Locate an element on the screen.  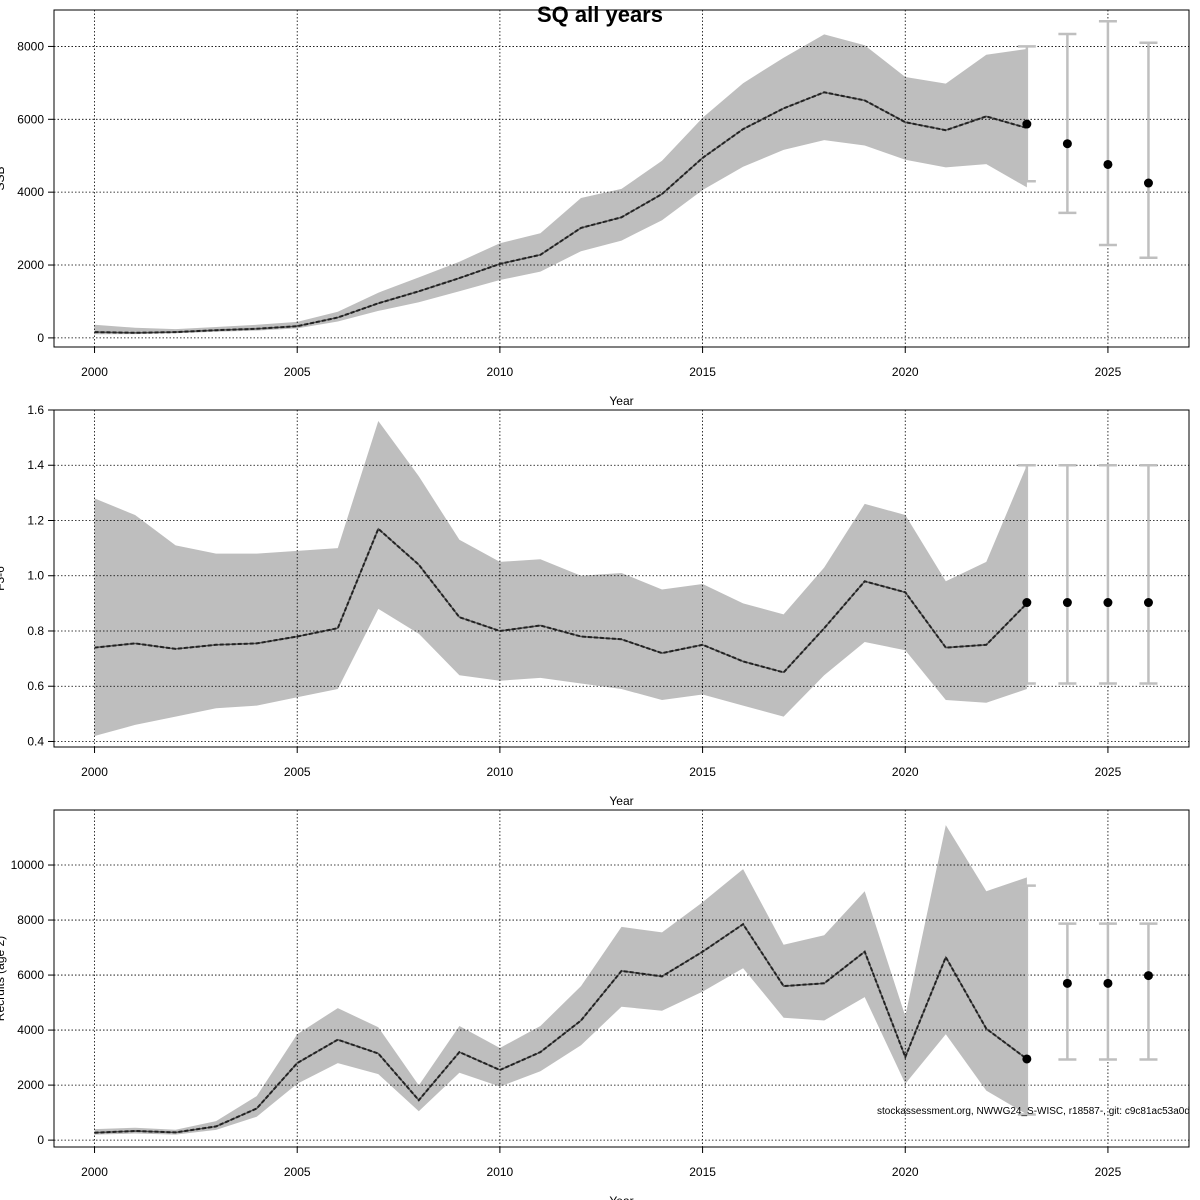
y-tick-label: 10000 is located at coordinates (28, 865).